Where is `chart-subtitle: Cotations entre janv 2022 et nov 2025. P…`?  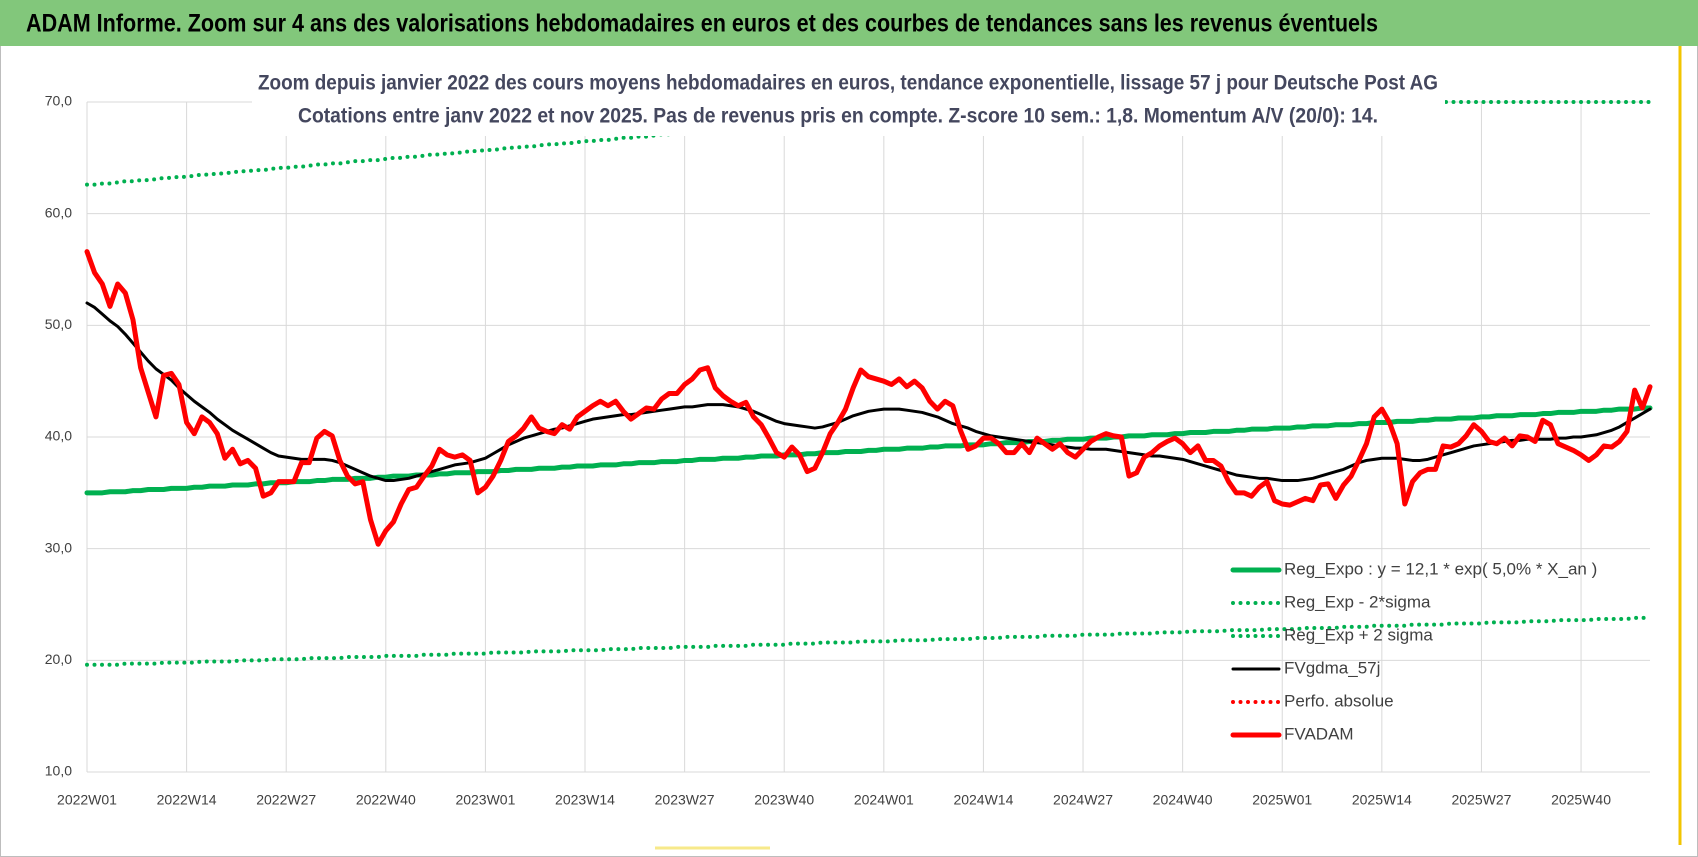 chart-subtitle: Cotations entre janv 2022 et nov 2025. P… is located at coordinates (838, 116).